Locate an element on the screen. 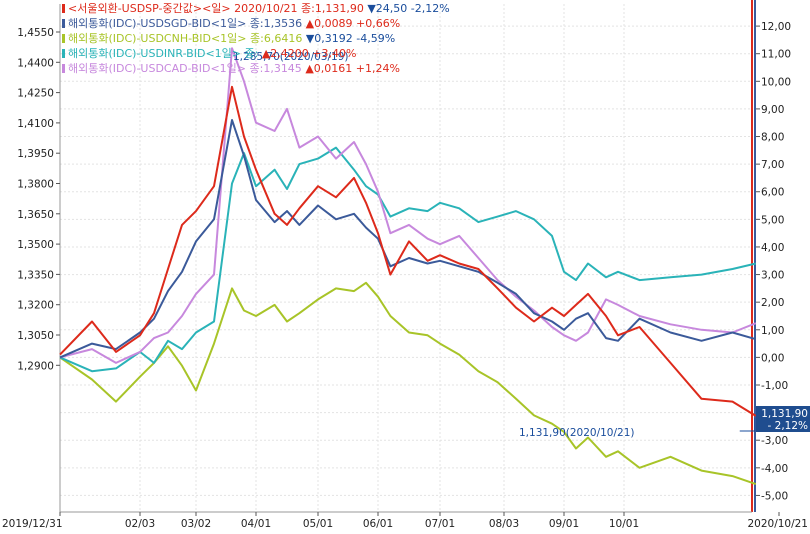 The image size is (810, 534). left-tick-label: 1,4250 is located at coordinates (35, 94).